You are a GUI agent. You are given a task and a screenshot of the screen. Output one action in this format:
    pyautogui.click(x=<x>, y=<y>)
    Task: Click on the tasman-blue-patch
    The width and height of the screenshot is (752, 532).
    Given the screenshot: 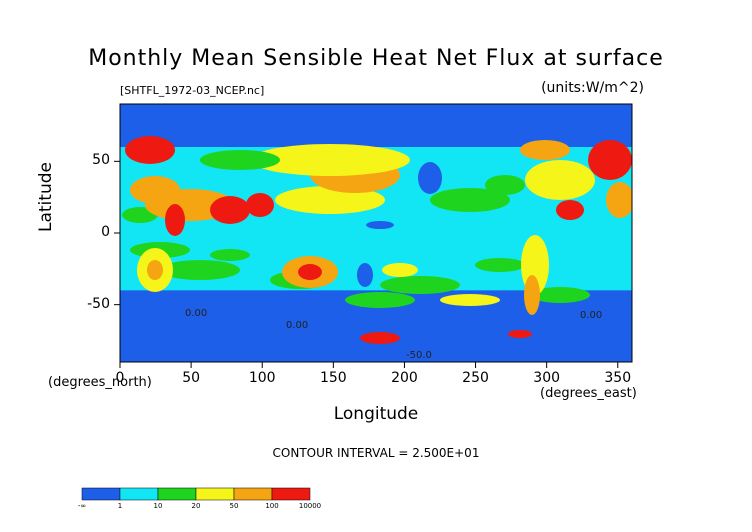 What is the action you would take?
    pyautogui.click(x=365, y=275)
    